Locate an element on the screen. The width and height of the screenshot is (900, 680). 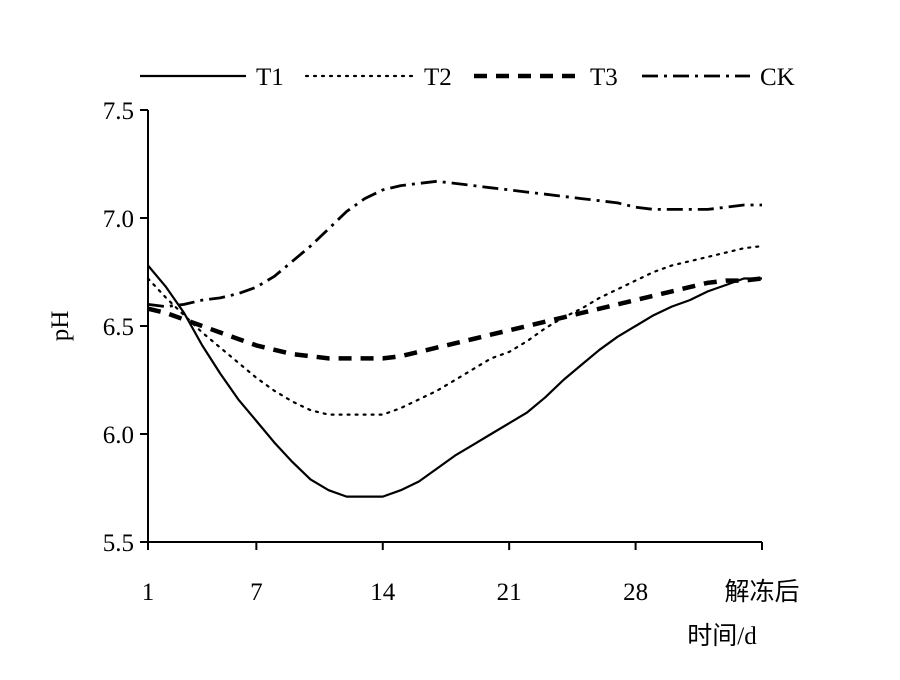
x-tick-label: 1 is located at coordinates (148, 592).